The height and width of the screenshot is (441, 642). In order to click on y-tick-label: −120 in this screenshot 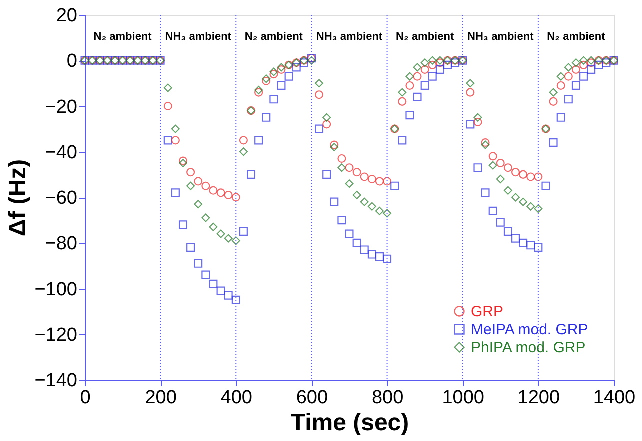, I will do `click(56, 335)`.